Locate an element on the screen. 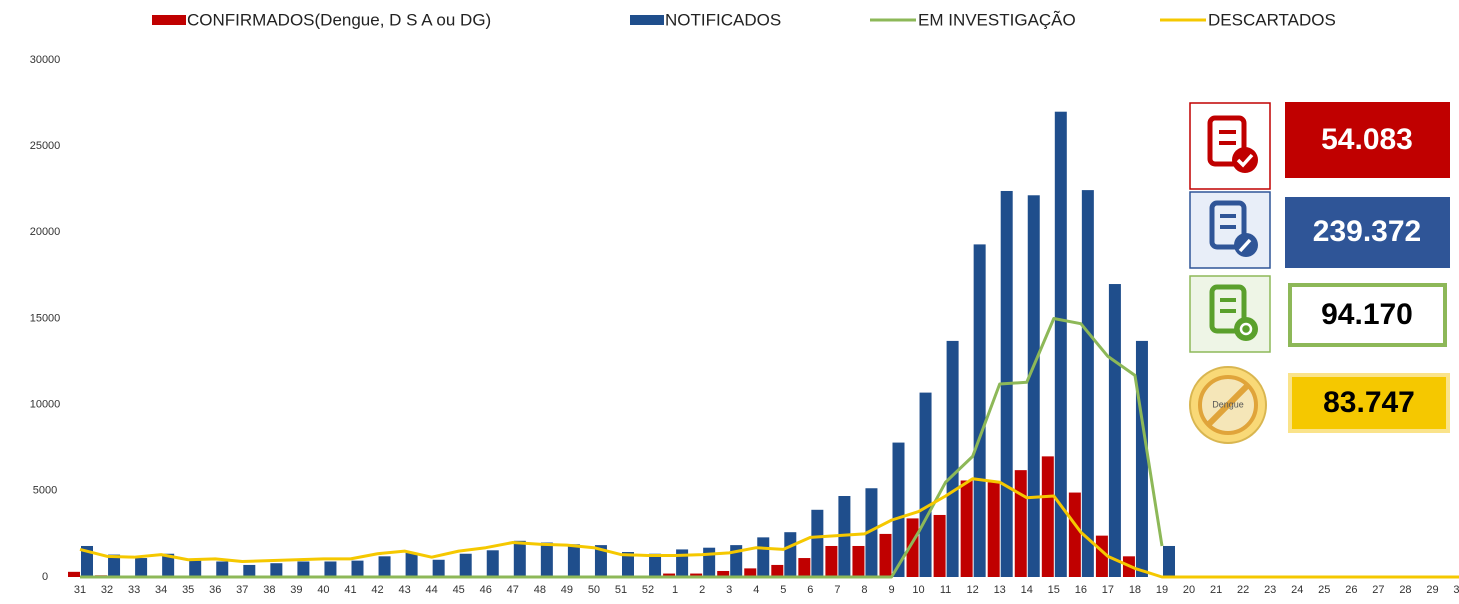 This screenshot has height=604, width=1459. x-tick-label: 38 is located at coordinates (269, 590).